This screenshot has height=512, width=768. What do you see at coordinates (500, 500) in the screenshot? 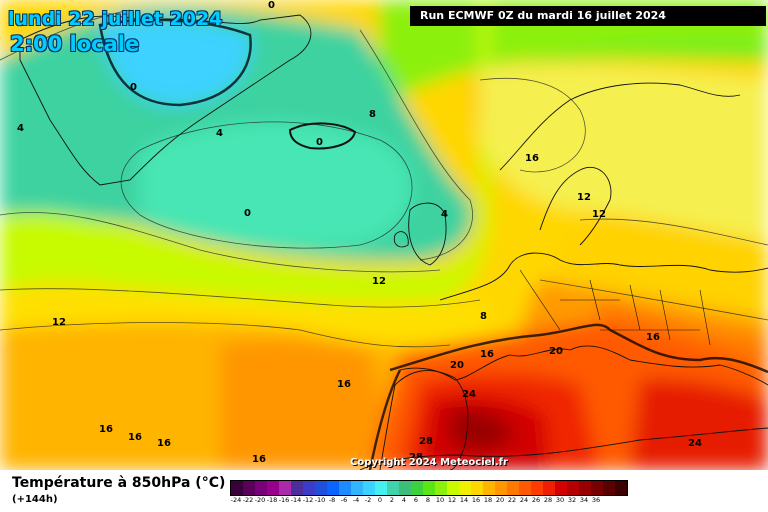
I see `legend-tick-label: 20` at bounding box center [500, 500].